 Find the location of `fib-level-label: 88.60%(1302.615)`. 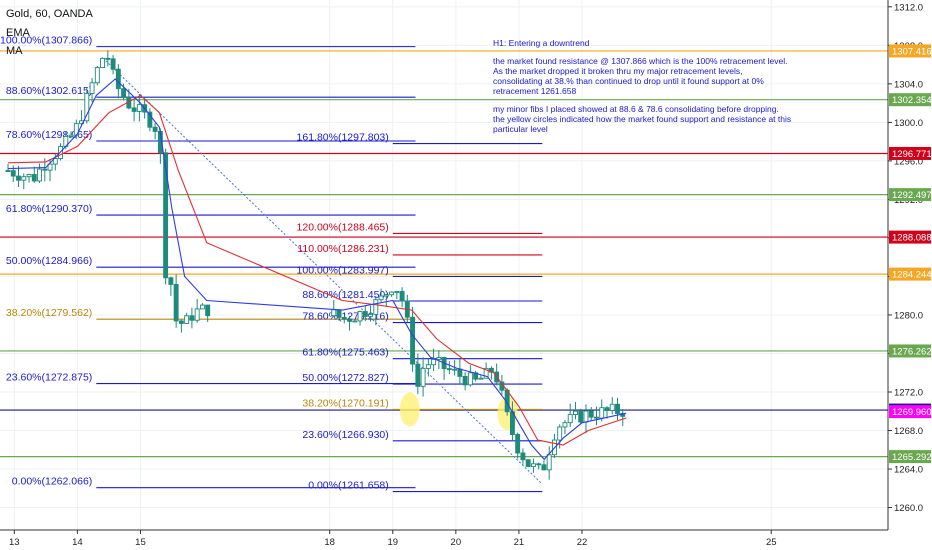

fib-level-label: 88.60%(1302.615) is located at coordinates (49, 91).